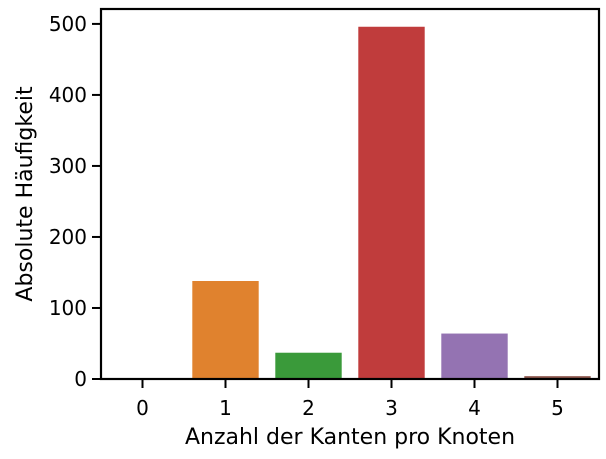 Image resolution: width=606 pixels, height=459 pixels. What do you see at coordinates (25, 194) in the screenshot?
I see `y-axis-label: Absolute Häufigkeit` at bounding box center [25, 194].